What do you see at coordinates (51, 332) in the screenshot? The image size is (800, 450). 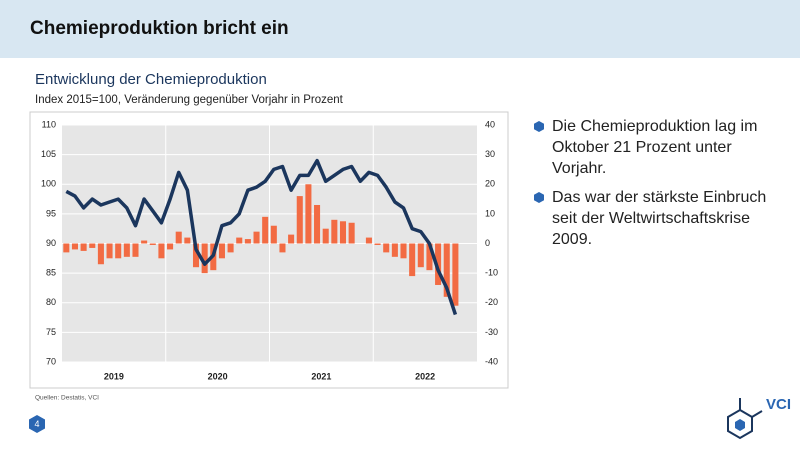 I see `y-tick-label: 75` at bounding box center [51, 332].